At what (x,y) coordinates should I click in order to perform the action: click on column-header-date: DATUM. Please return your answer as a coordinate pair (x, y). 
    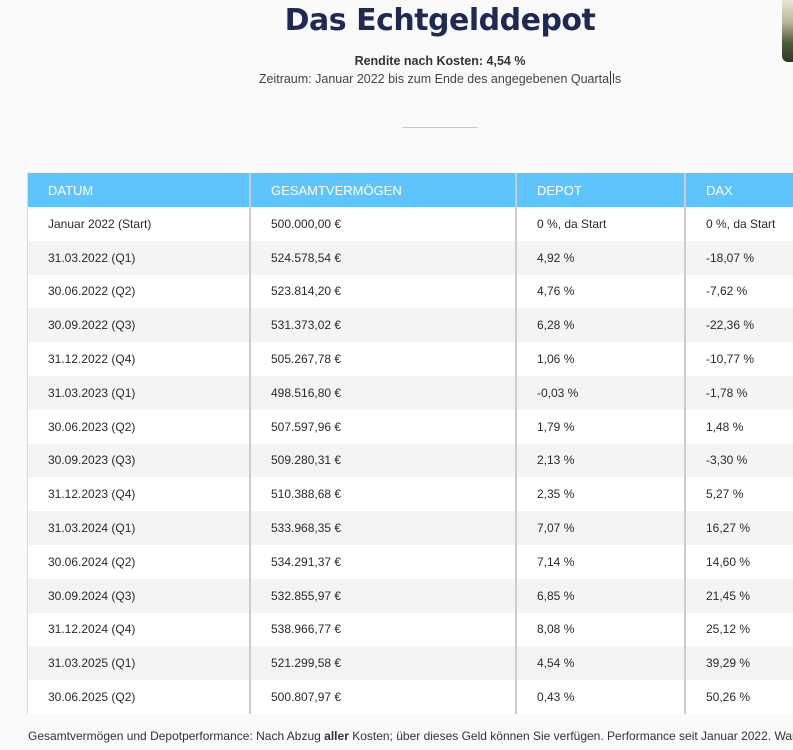
    Looking at the image, I should click on (139, 190).